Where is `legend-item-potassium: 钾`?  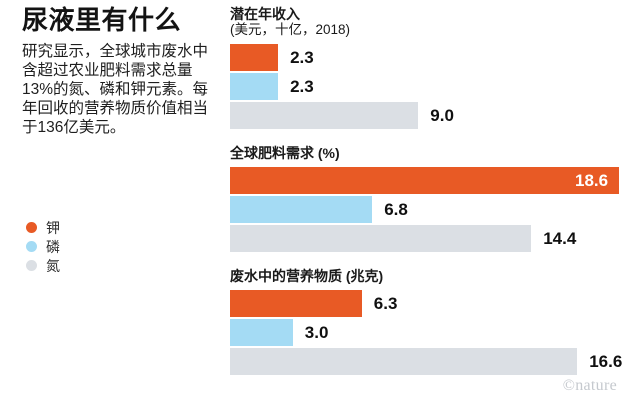 legend-item-potassium: 钾 is located at coordinates (43, 227).